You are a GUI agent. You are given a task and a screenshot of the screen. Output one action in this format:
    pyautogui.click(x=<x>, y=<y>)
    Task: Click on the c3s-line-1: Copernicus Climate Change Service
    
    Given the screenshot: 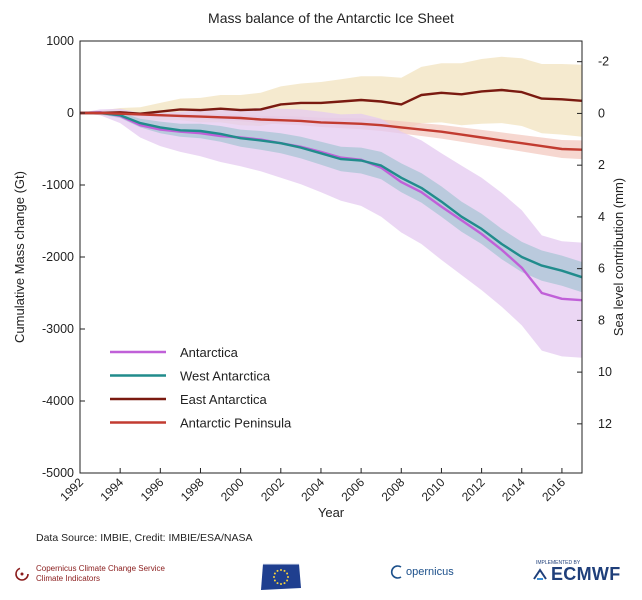 What is the action you would take?
    pyautogui.click(x=100, y=568)
    